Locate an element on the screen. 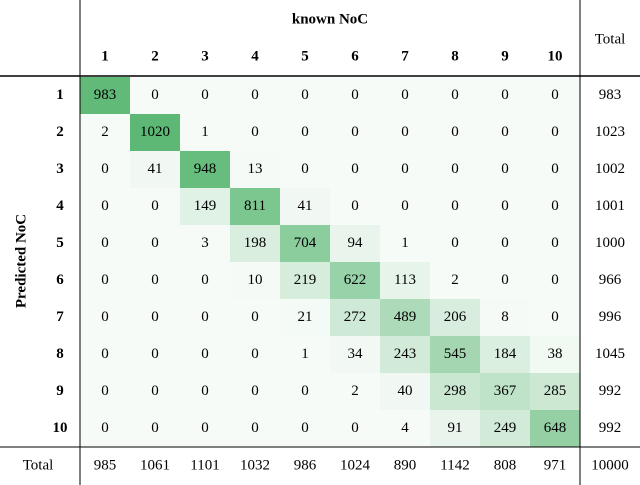 The width and height of the screenshot is (640, 485). row-total: 1002 is located at coordinates (610, 169).